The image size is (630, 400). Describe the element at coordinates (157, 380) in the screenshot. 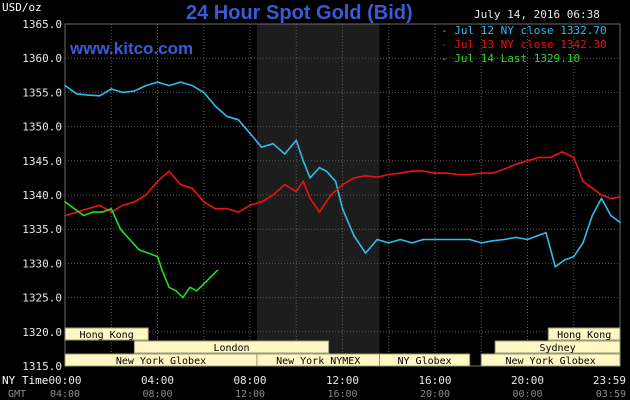

I see `x-tick-label-ny: 04:00` at that location.